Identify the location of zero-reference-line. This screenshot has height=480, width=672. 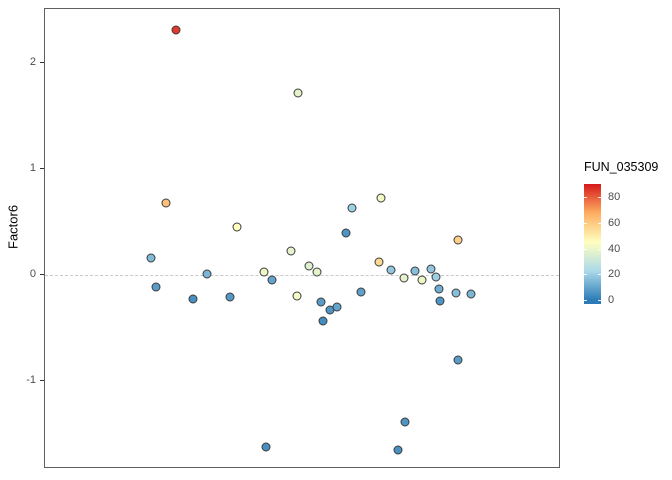
(302, 276).